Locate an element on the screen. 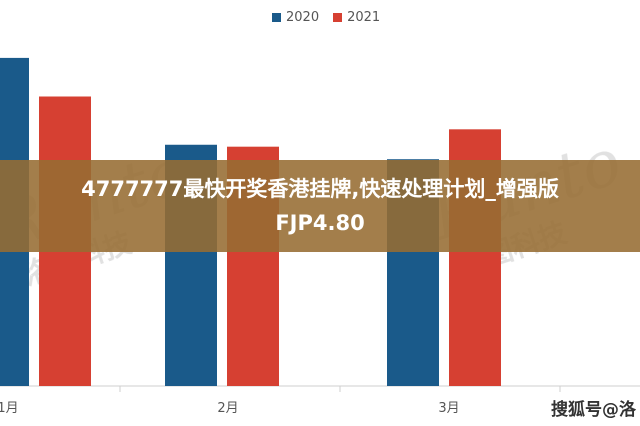 The width and height of the screenshot is (640, 426). x-tick-label: 2月 is located at coordinates (227, 408).